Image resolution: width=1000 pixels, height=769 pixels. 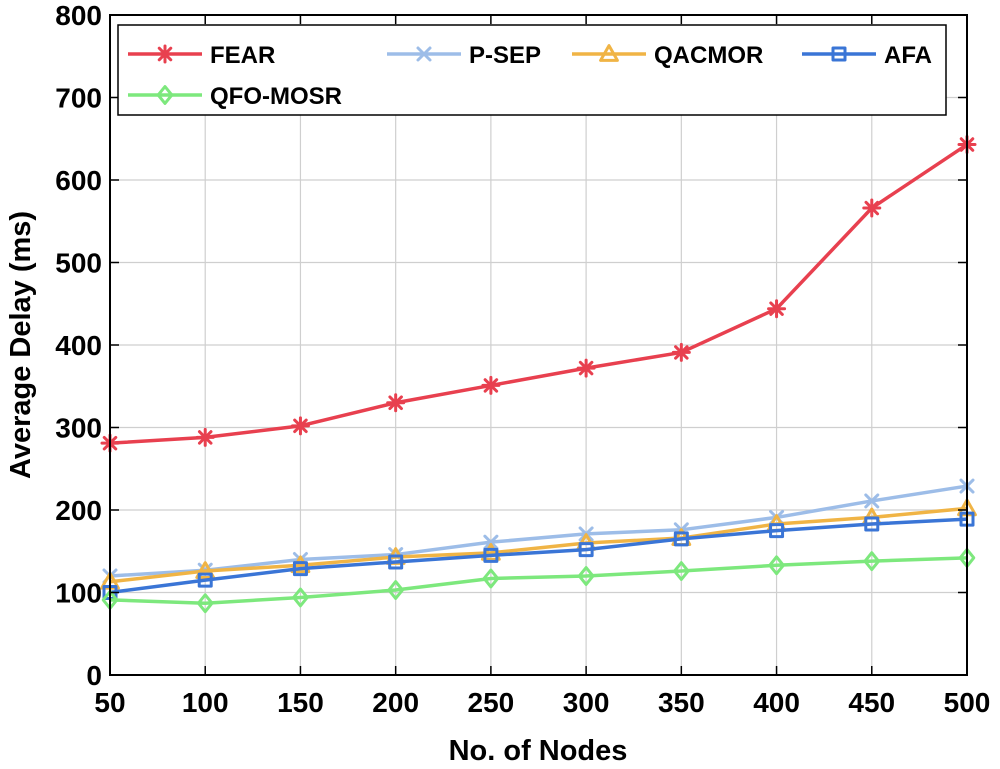 I want to click on y-tick-label: 200, so click(x=78, y=510).